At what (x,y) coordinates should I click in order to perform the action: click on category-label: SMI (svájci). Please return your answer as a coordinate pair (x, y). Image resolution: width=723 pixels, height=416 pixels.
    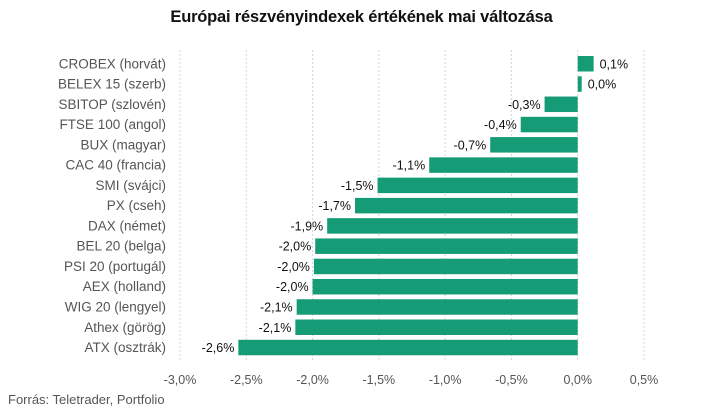
    Looking at the image, I should click on (131, 185).